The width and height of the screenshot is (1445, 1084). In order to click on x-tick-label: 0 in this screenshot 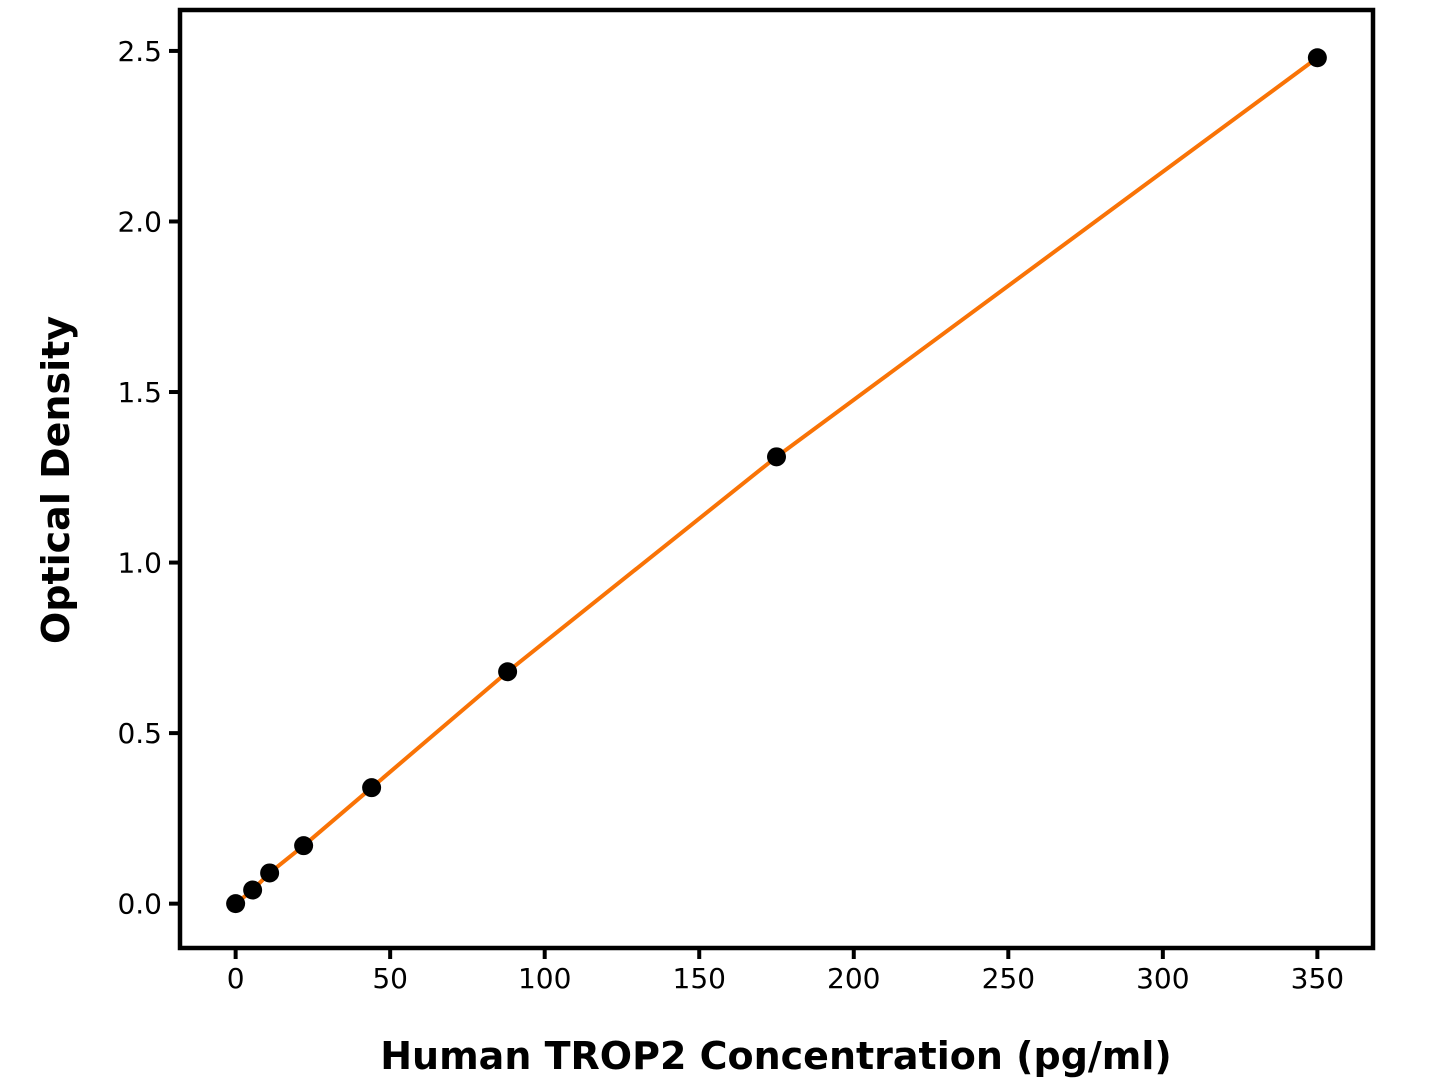, I will do `click(236, 978)`.